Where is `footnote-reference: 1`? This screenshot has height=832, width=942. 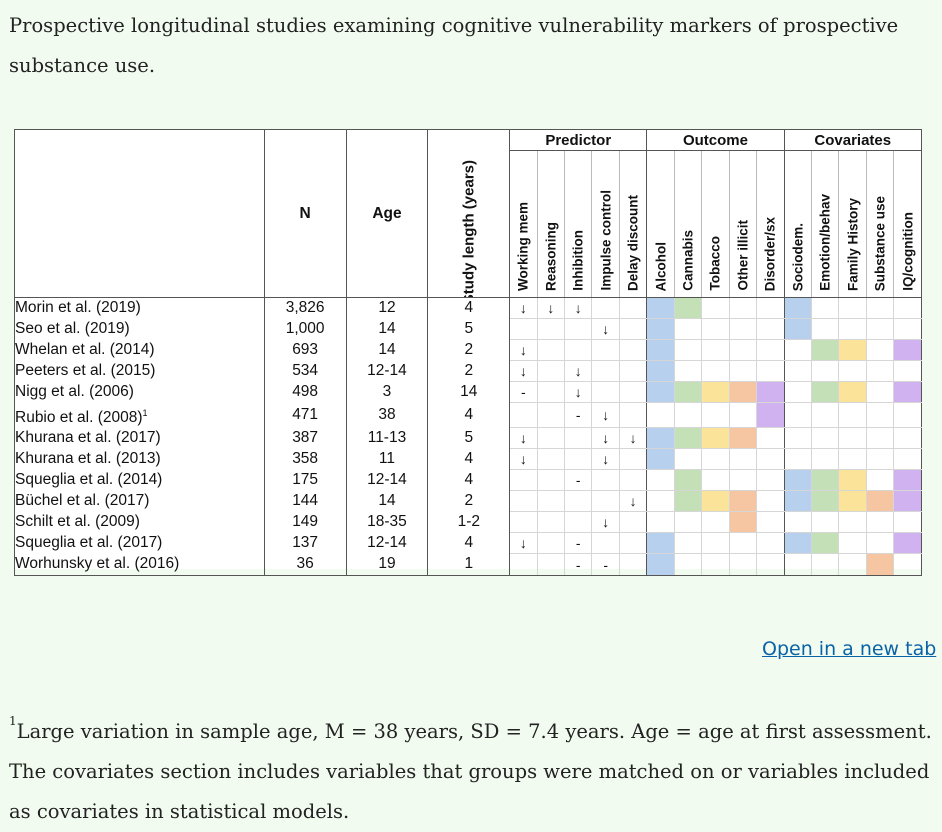 footnote-reference: 1 is located at coordinates (145, 412).